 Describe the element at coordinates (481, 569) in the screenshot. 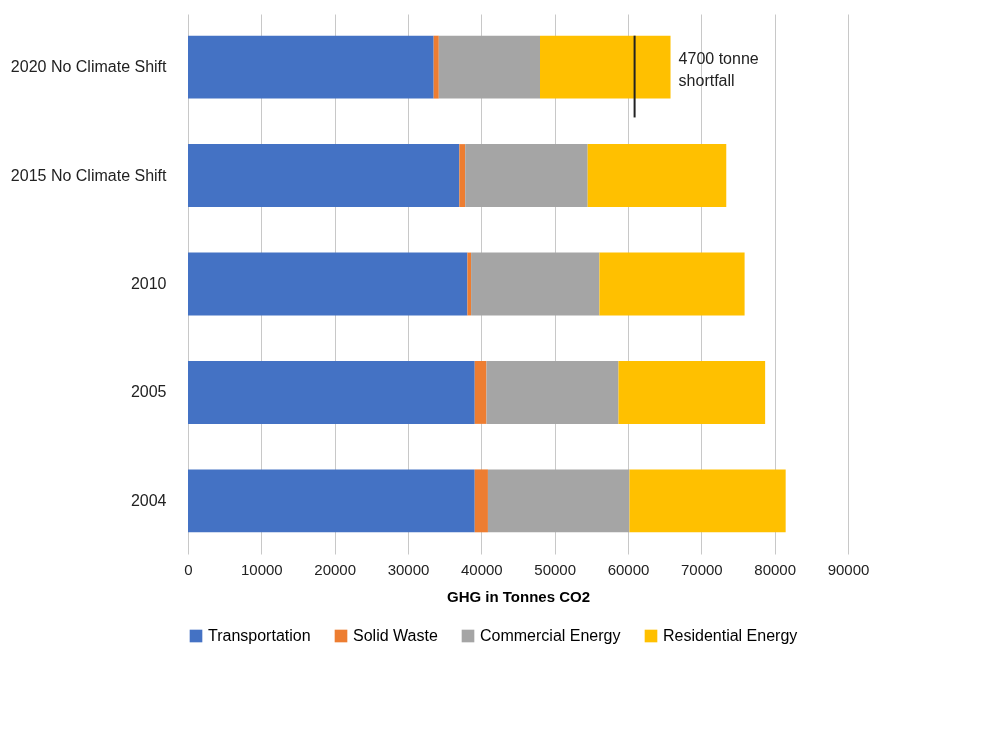

I see `x-tick-label: 40000` at that location.